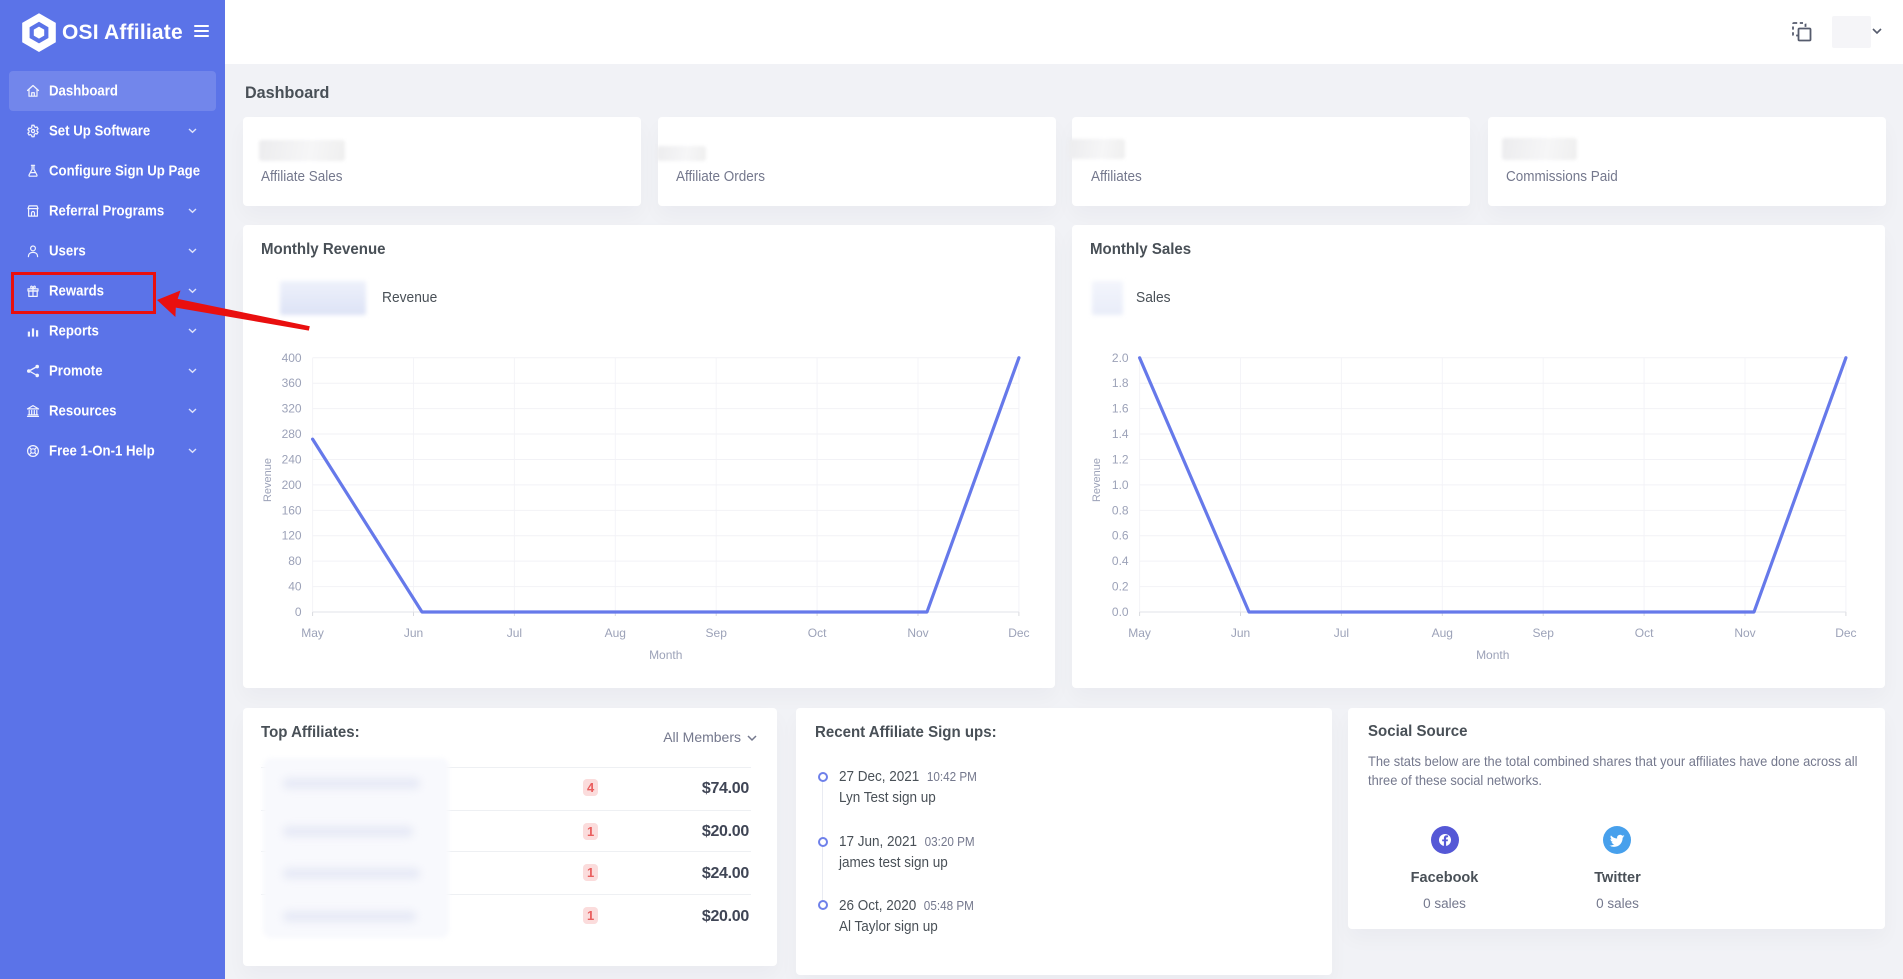  I want to click on svg-text: 40, so click(295, 587).